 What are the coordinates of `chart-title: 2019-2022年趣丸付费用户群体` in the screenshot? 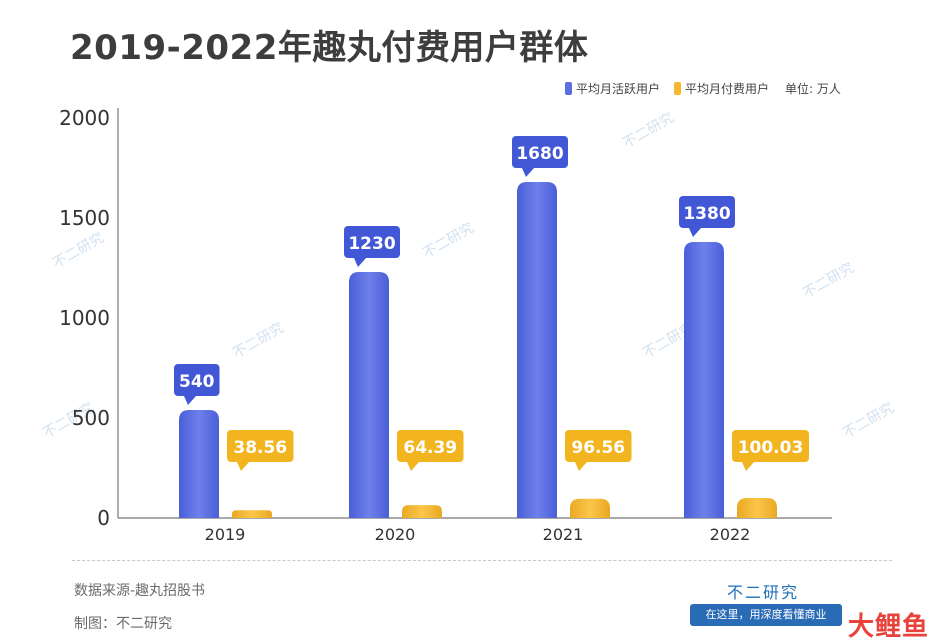 It's located at (329, 48).